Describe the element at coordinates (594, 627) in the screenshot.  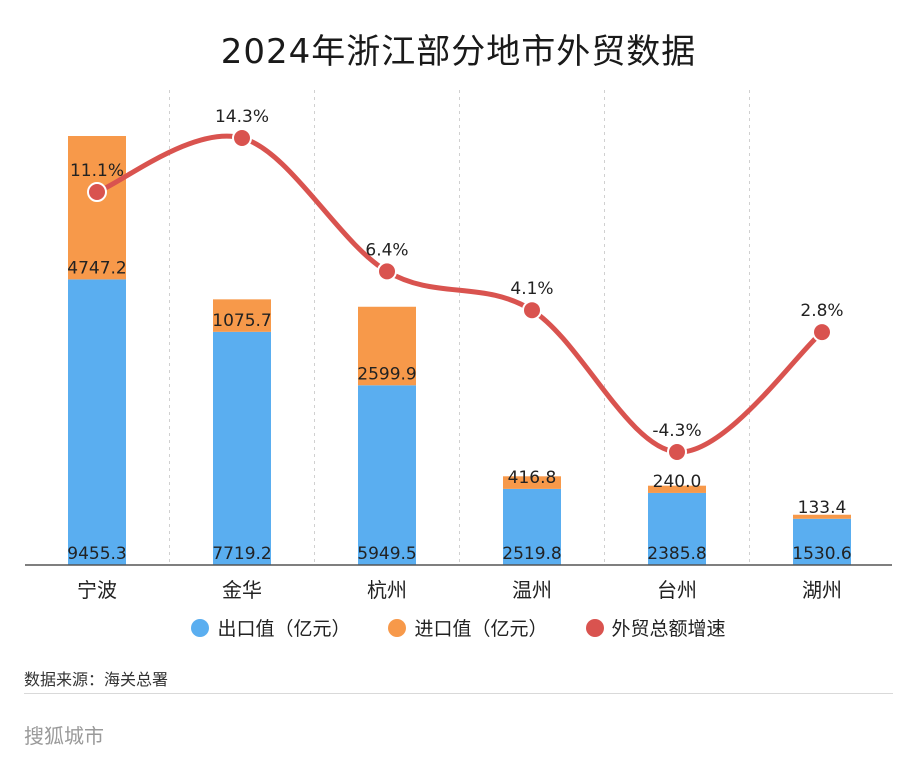
I see `legend-growth-swatch` at that location.